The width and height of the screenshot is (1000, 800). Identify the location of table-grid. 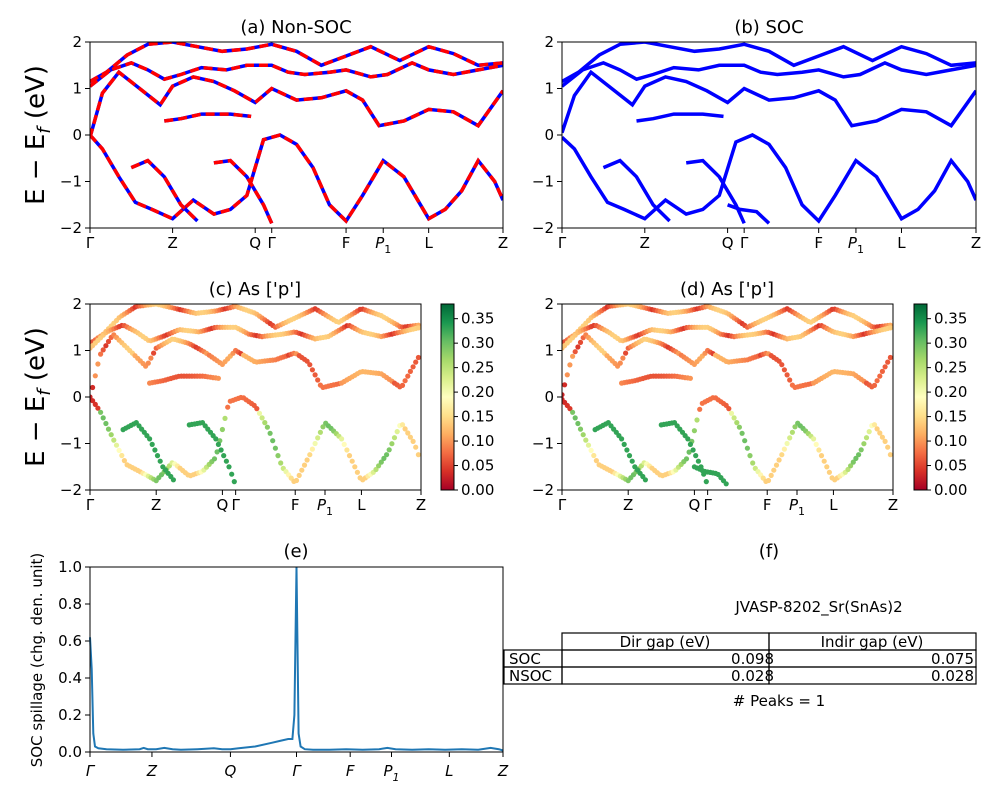
(740, 658).